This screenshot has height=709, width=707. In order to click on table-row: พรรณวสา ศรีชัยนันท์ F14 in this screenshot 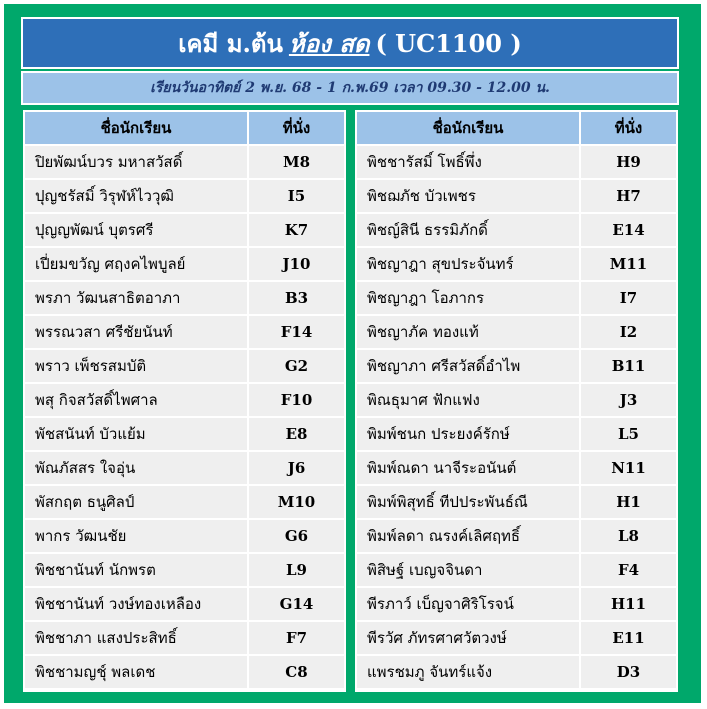, I will do `click(184, 332)`.